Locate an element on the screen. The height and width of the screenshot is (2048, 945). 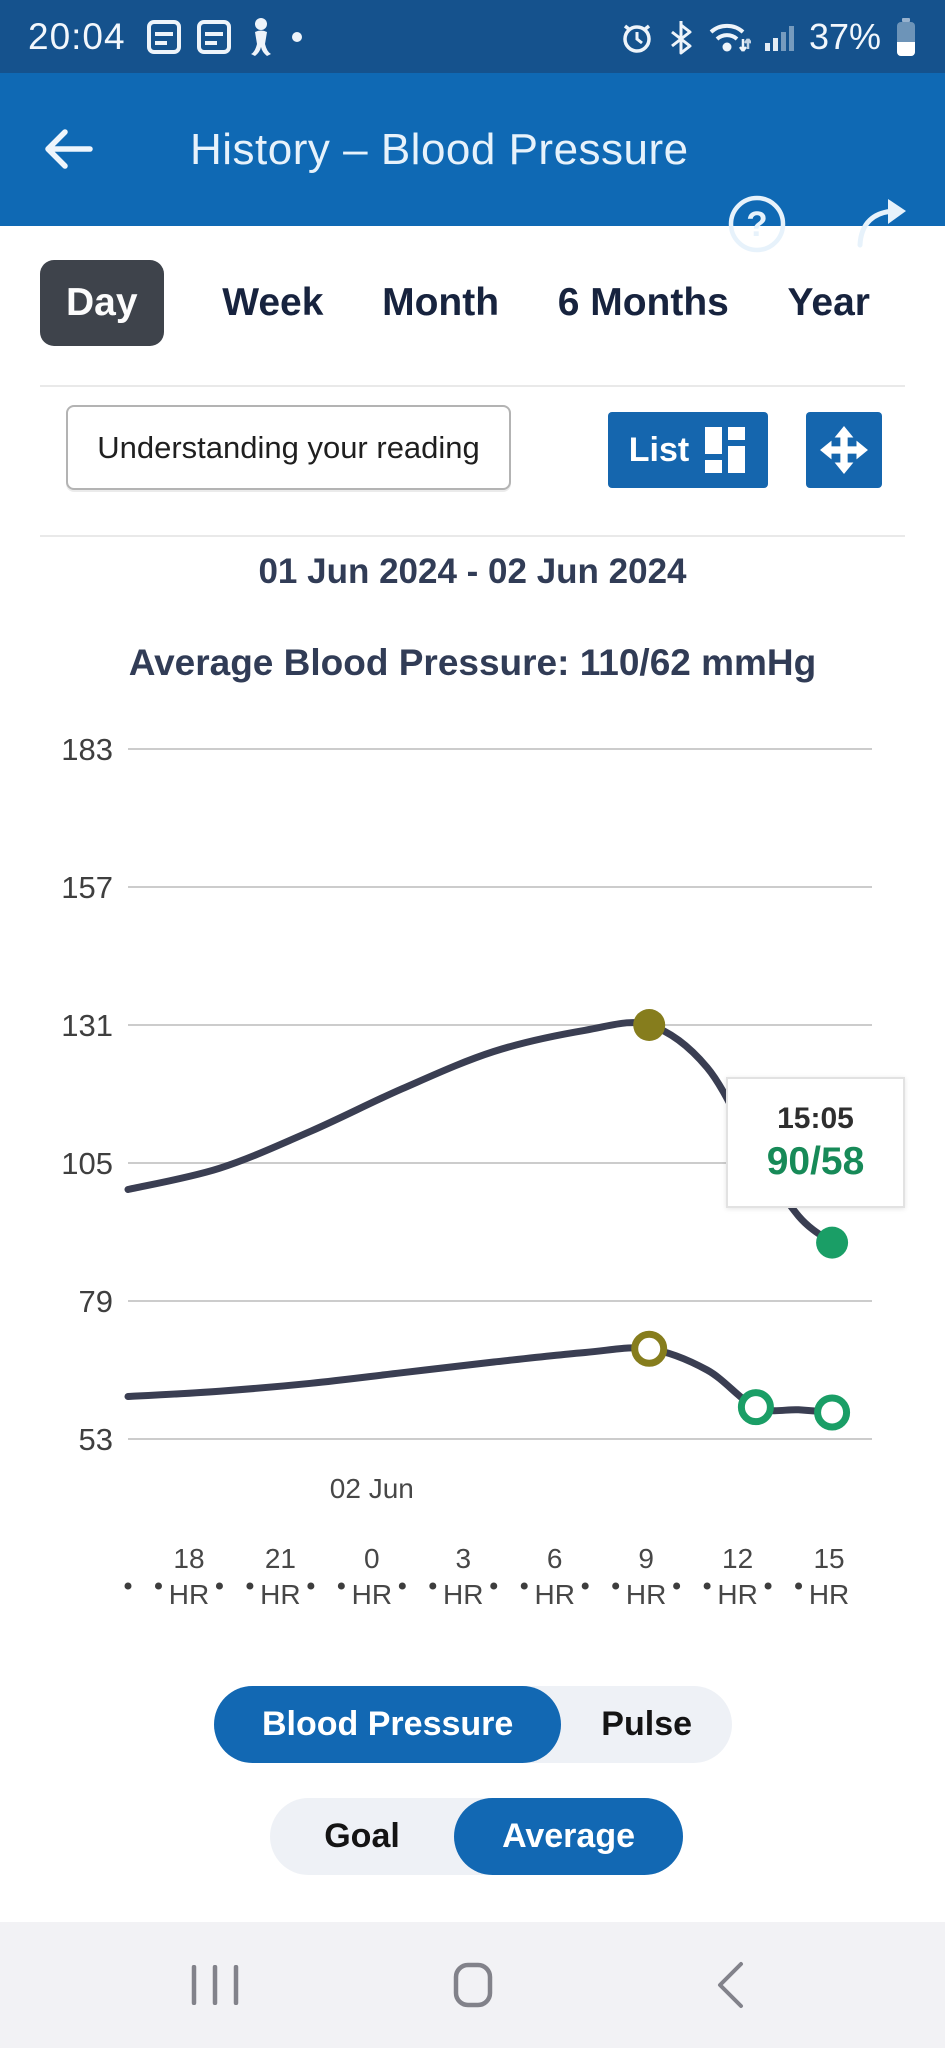
back-arrow-icon is located at coordinates (69, 149).